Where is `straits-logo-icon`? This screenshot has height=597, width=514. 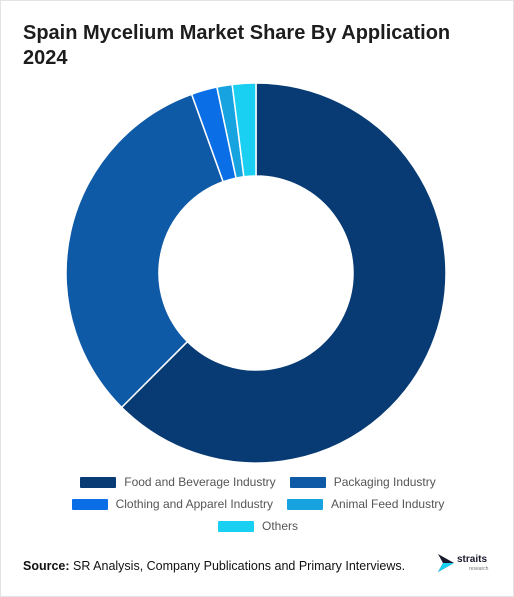 straits-logo-icon is located at coordinates (446, 563).